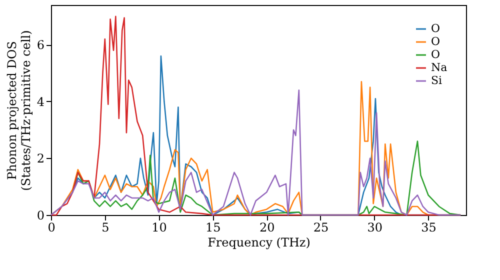  What do you see at coordinates (375, 227) in the screenshot?
I see `x-tick-label: 30` at bounding box center [375, 227].